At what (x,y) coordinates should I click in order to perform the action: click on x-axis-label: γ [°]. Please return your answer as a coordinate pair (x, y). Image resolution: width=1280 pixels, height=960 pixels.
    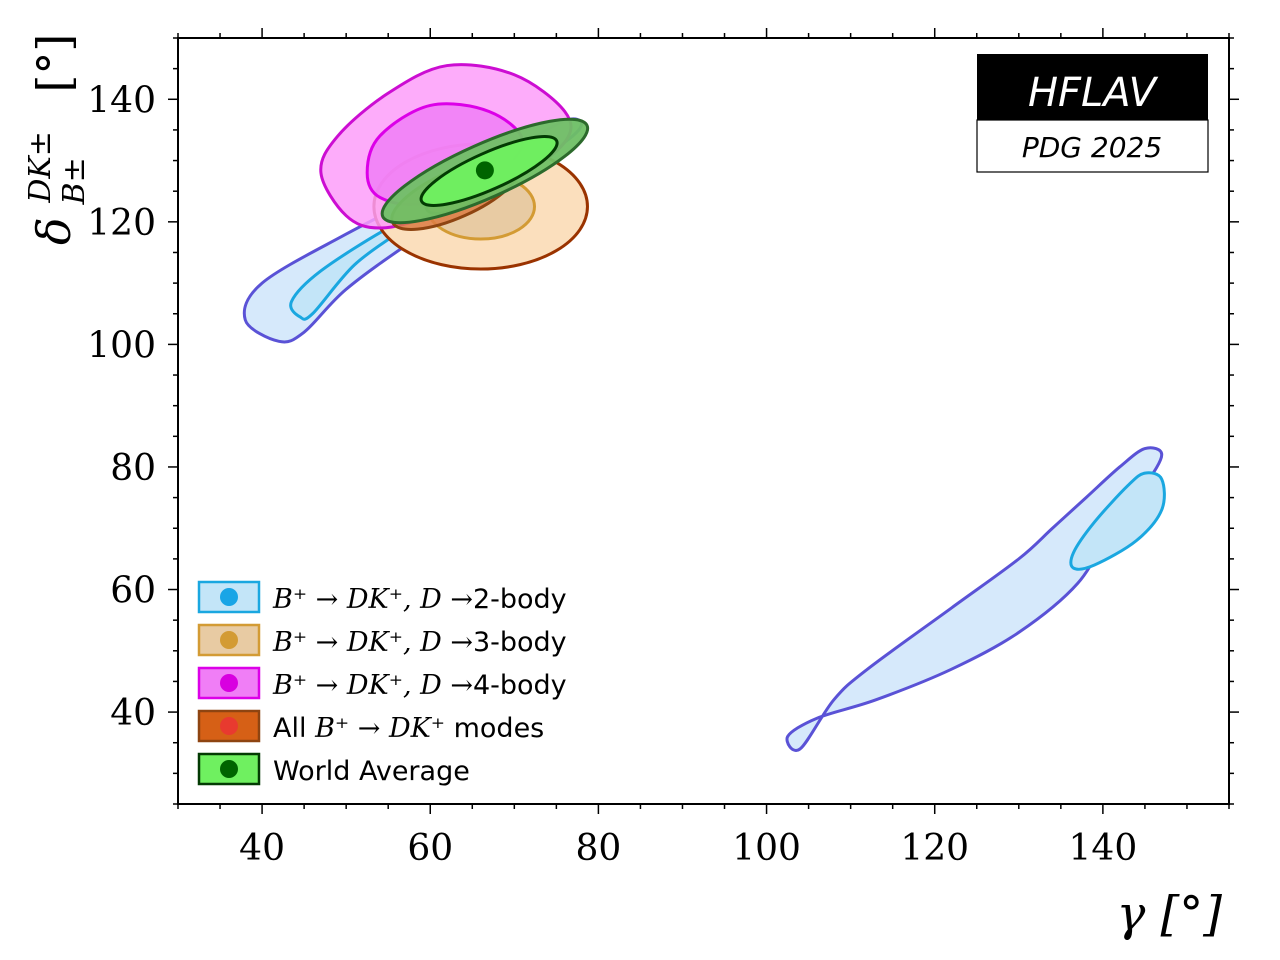
    Looking at the image, I should click on (1170, 914).